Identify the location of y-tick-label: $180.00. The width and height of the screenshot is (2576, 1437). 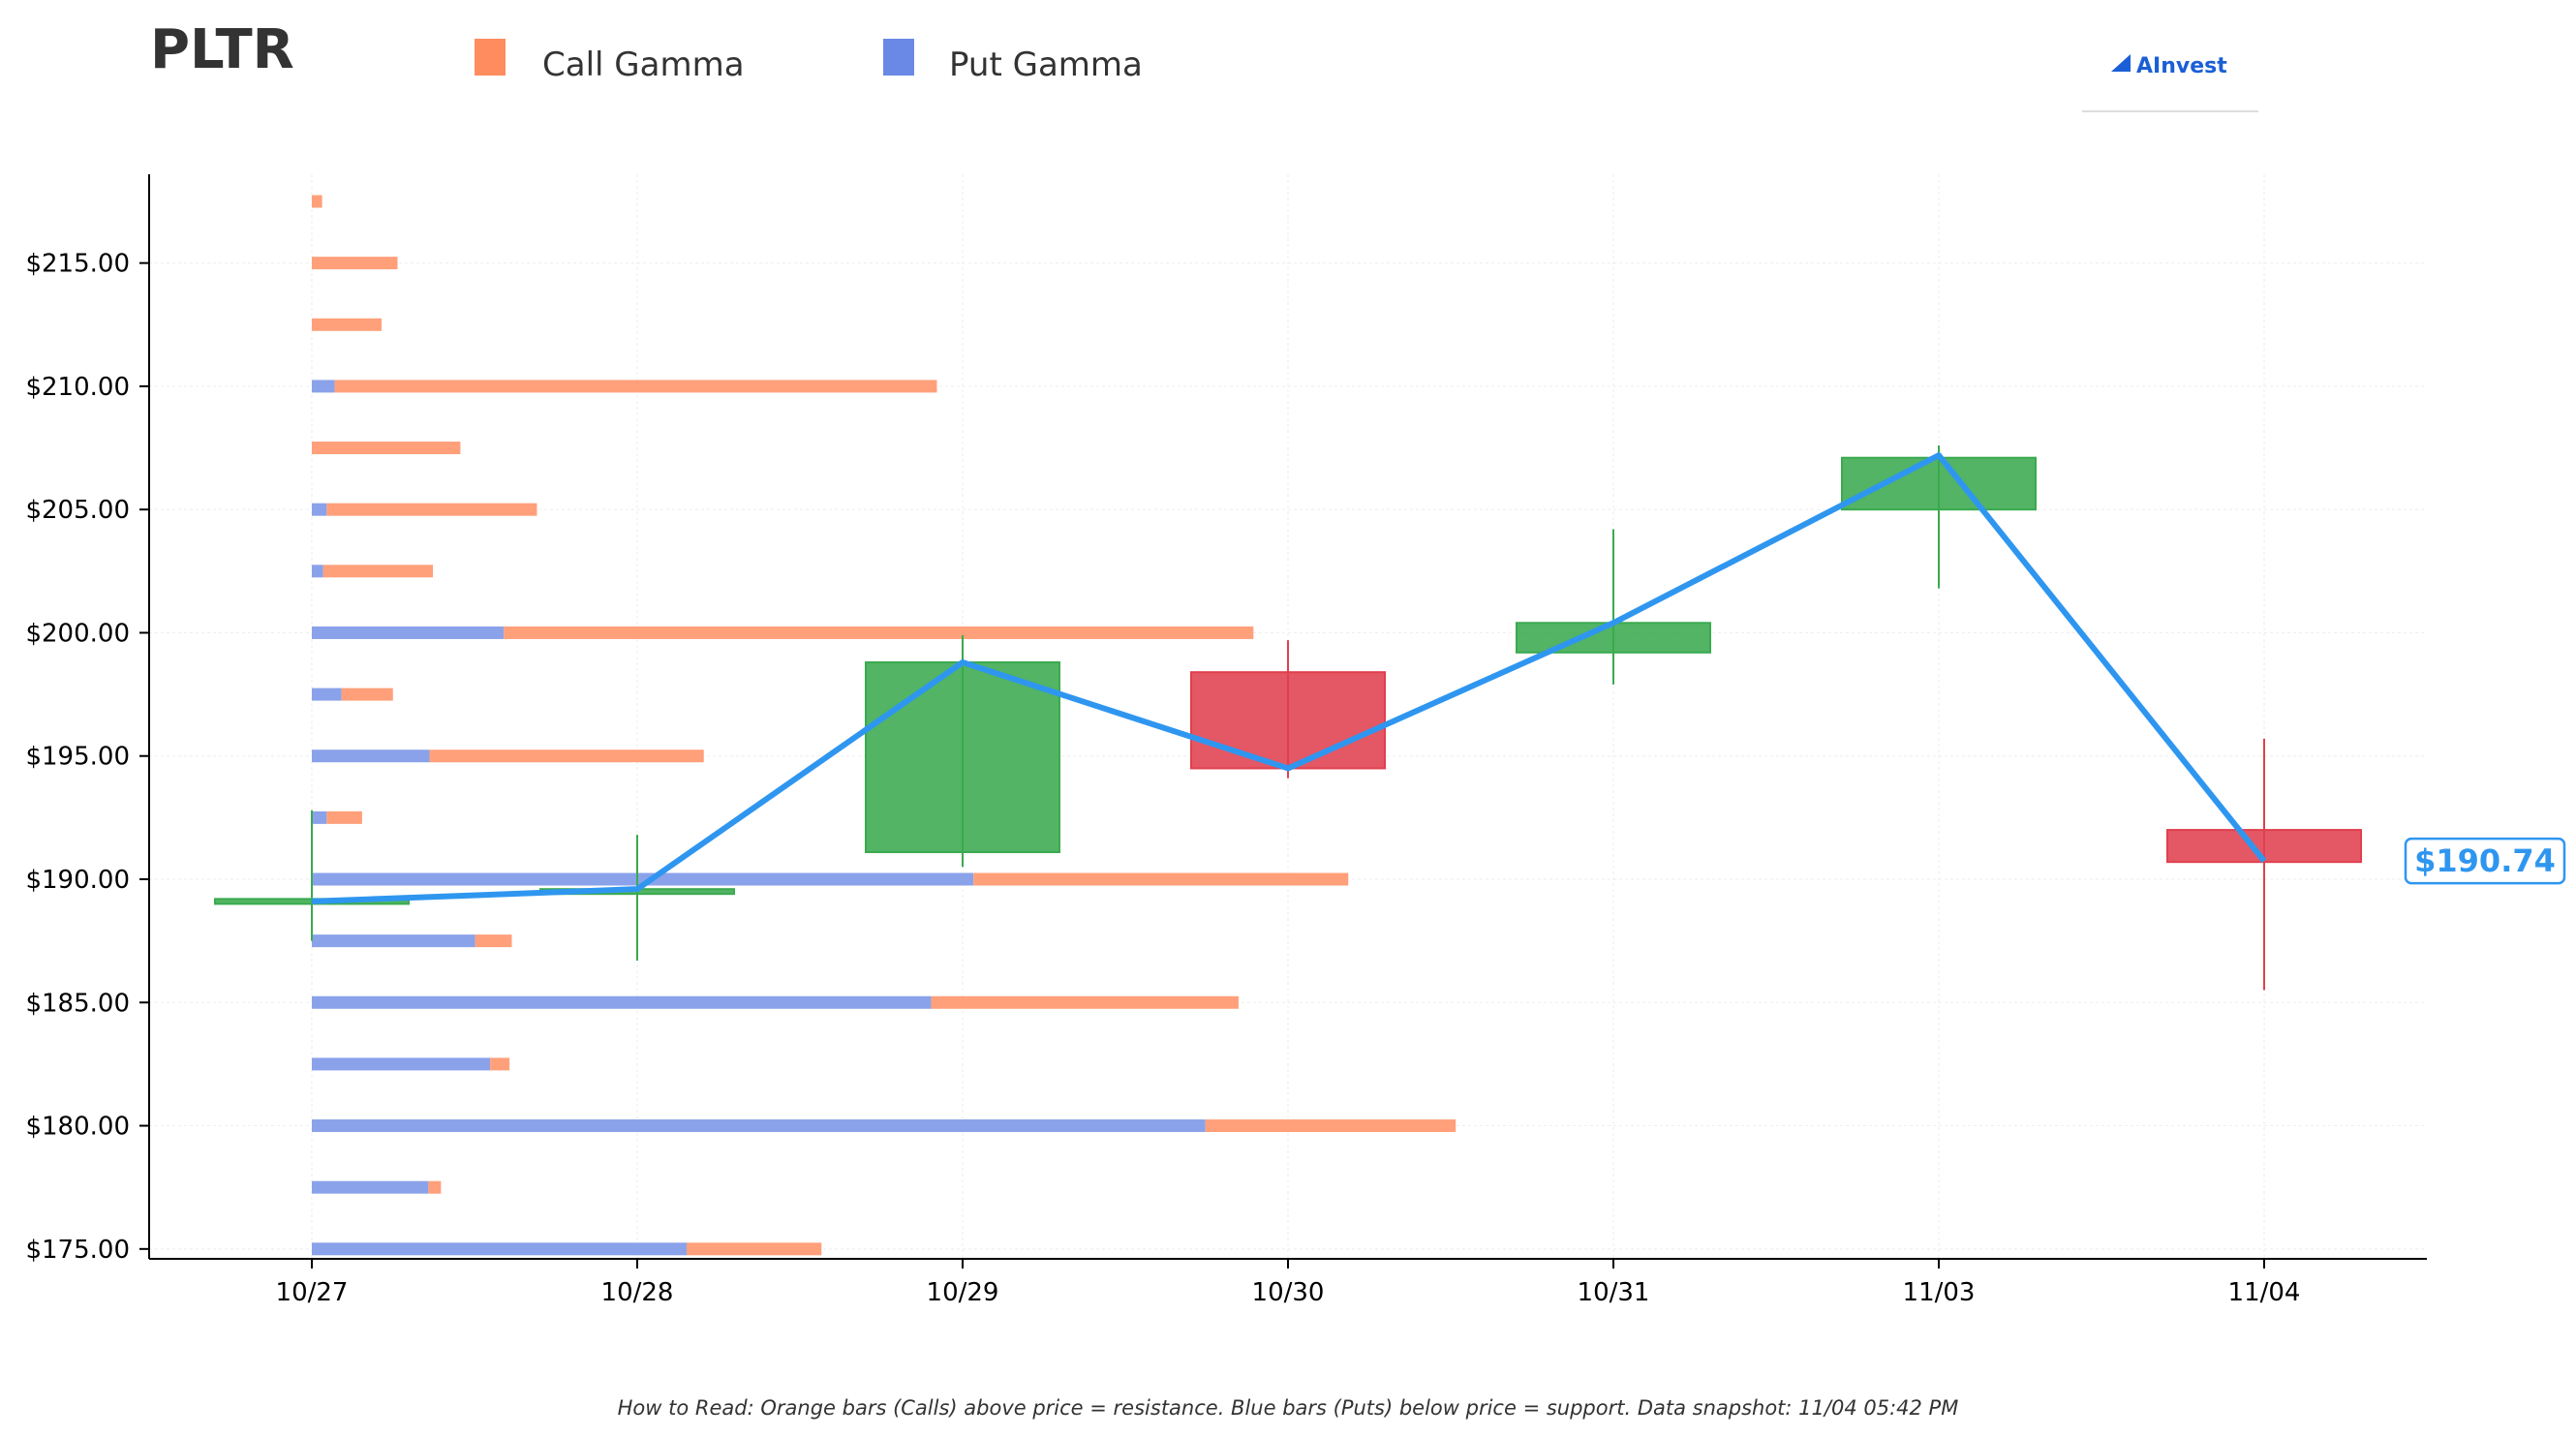
(77, 1128).